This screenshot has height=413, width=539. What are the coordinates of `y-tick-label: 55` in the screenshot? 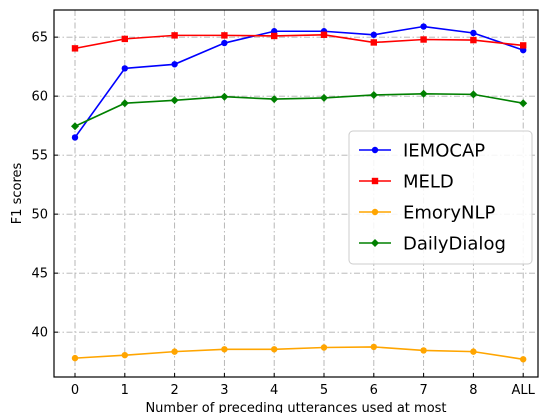 It's located at (39, 156).